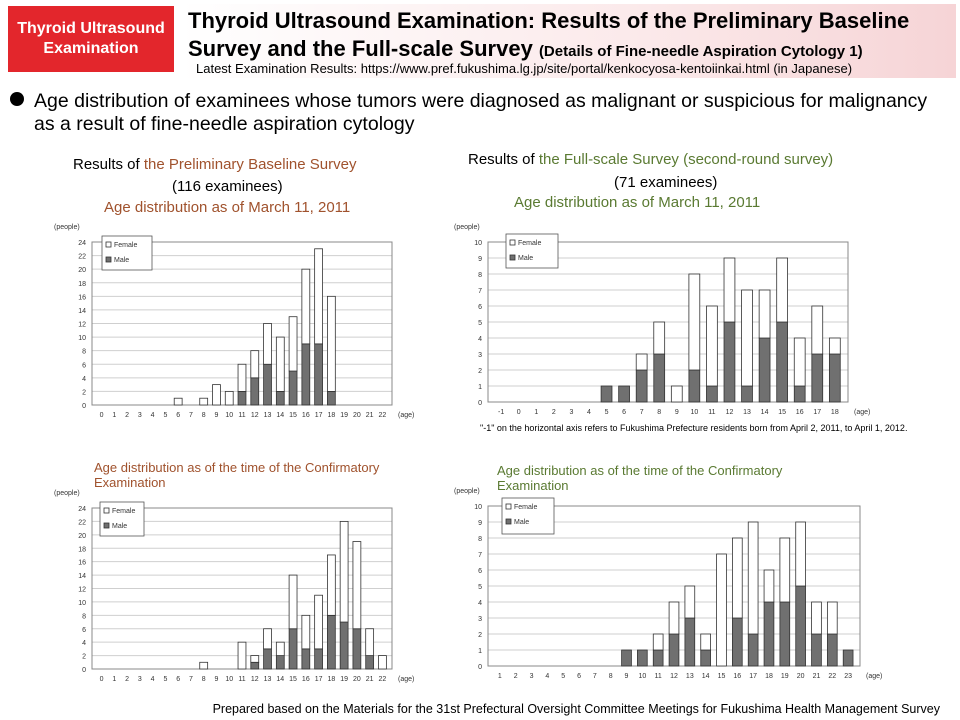 The height and width of the screenshot is (720, 960). Describe the element at coordinates (255, 679) in the screenshot. I see `x-tick-label: 12` at that location.